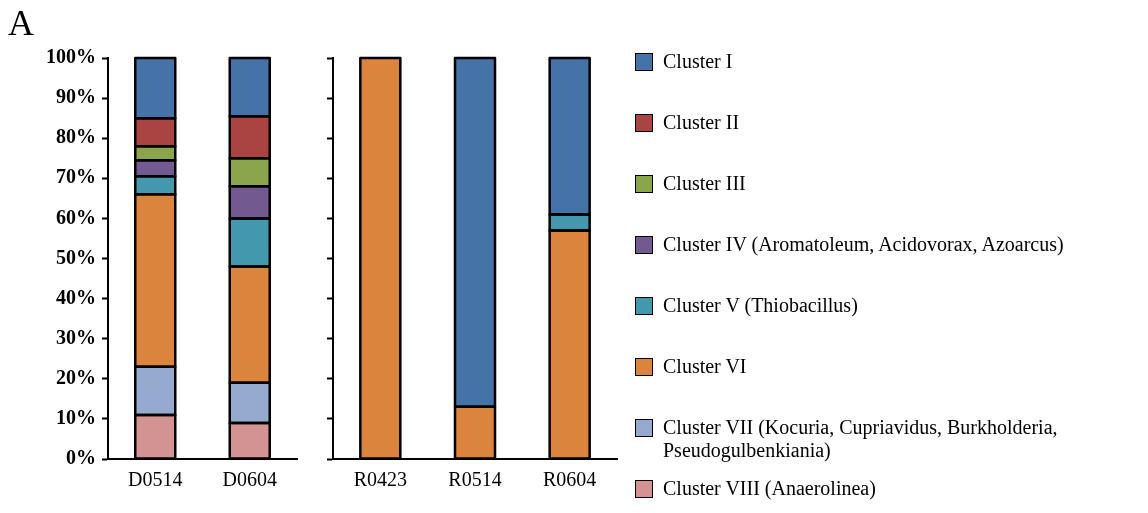 The image size is (1148, 513). I want to click on x-tick-label: D0604, so click(249, 479).